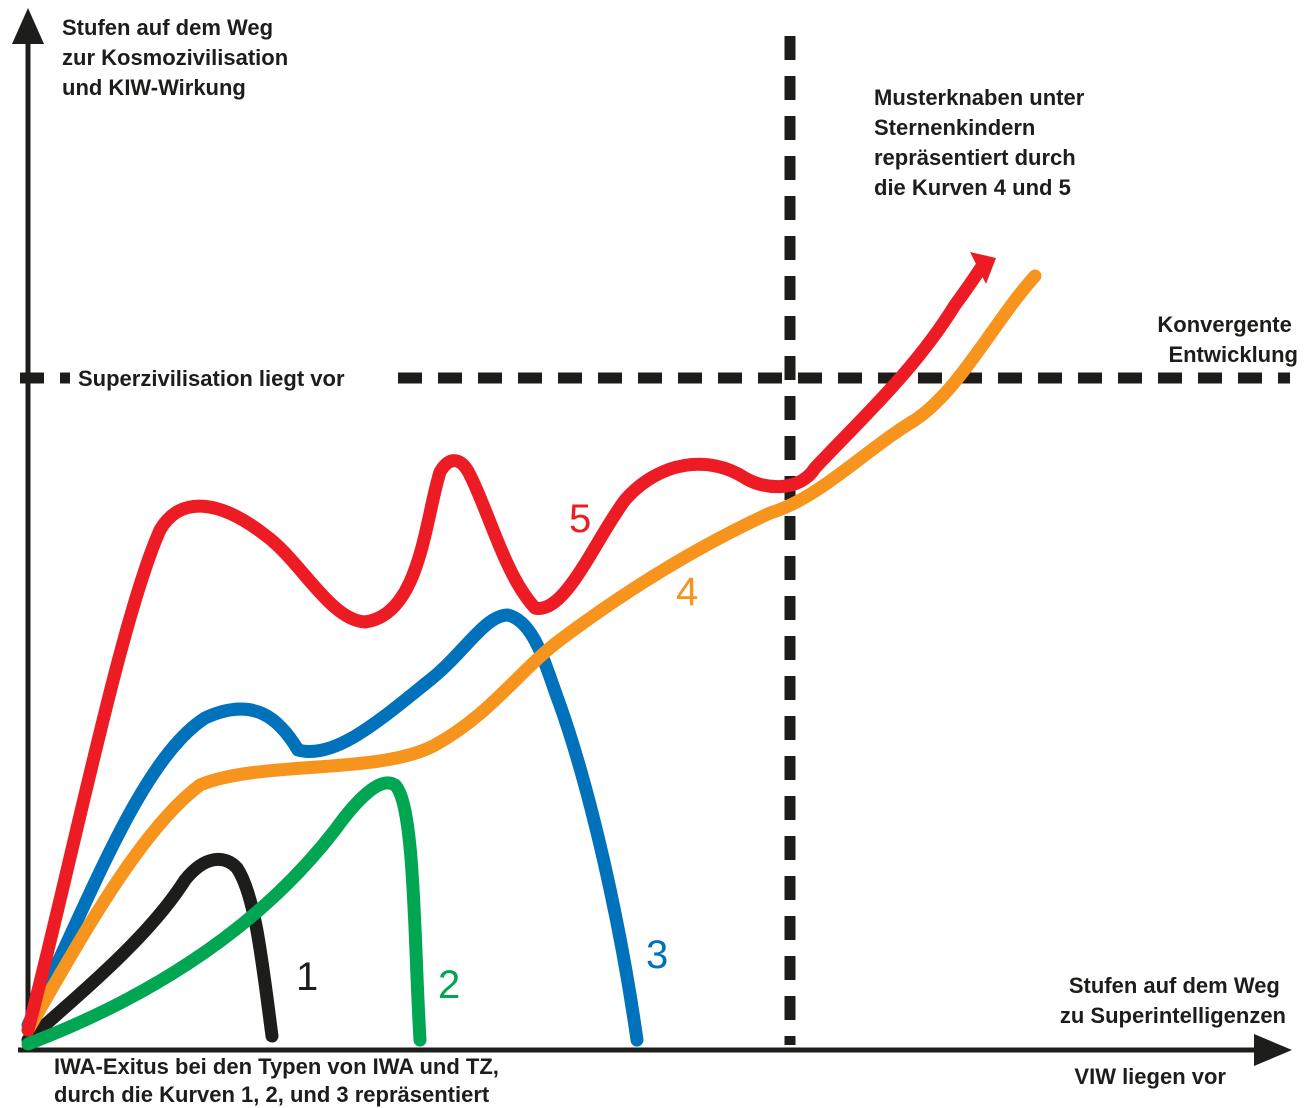 This screenshot has height=1108, width=1312. I want to click on x-axis-label-line-2: zu Superintelligenzen, so click(1173, 1015).